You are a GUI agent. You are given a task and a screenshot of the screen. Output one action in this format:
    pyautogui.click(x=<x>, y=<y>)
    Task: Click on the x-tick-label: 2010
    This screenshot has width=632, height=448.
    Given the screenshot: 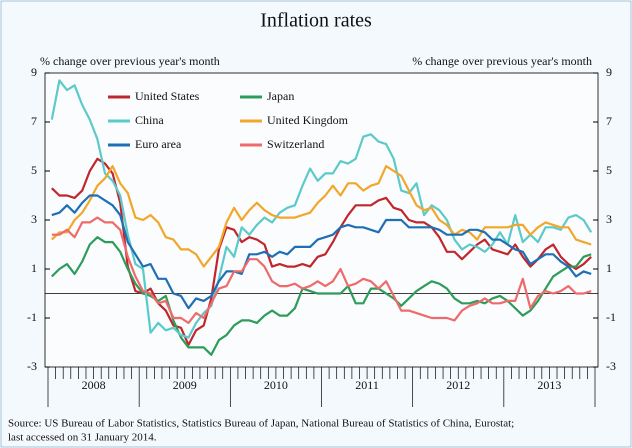 What is the action you would take?
    pyautogui.click(x=276, y=385)
    